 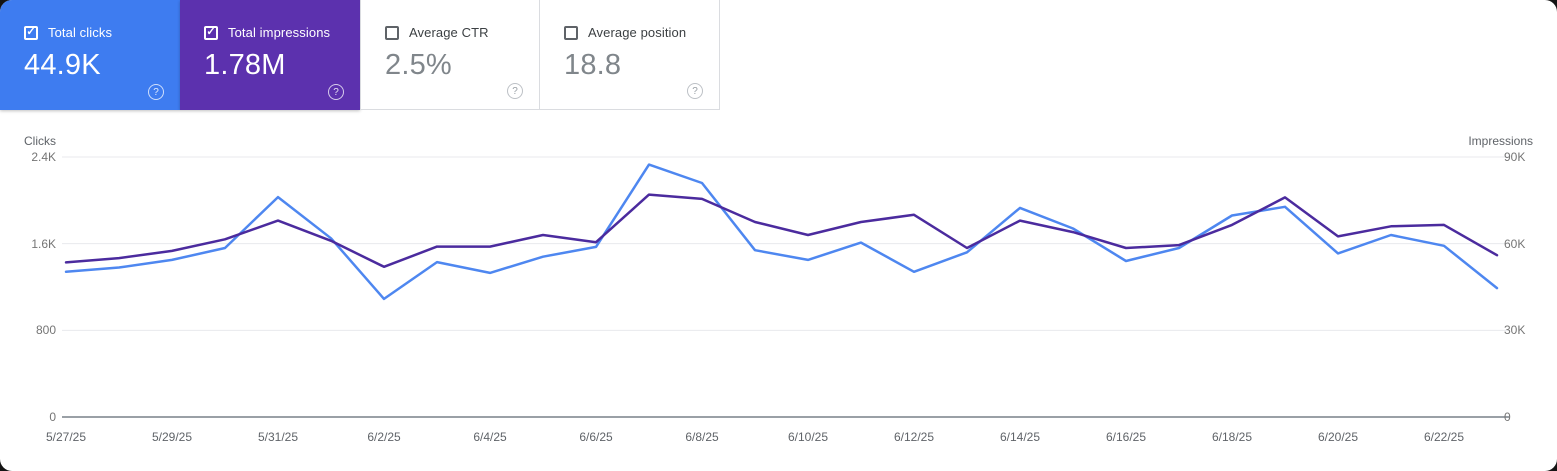 I want to click on total-impressions-value: 1.78M, so click(x=245, y=65).